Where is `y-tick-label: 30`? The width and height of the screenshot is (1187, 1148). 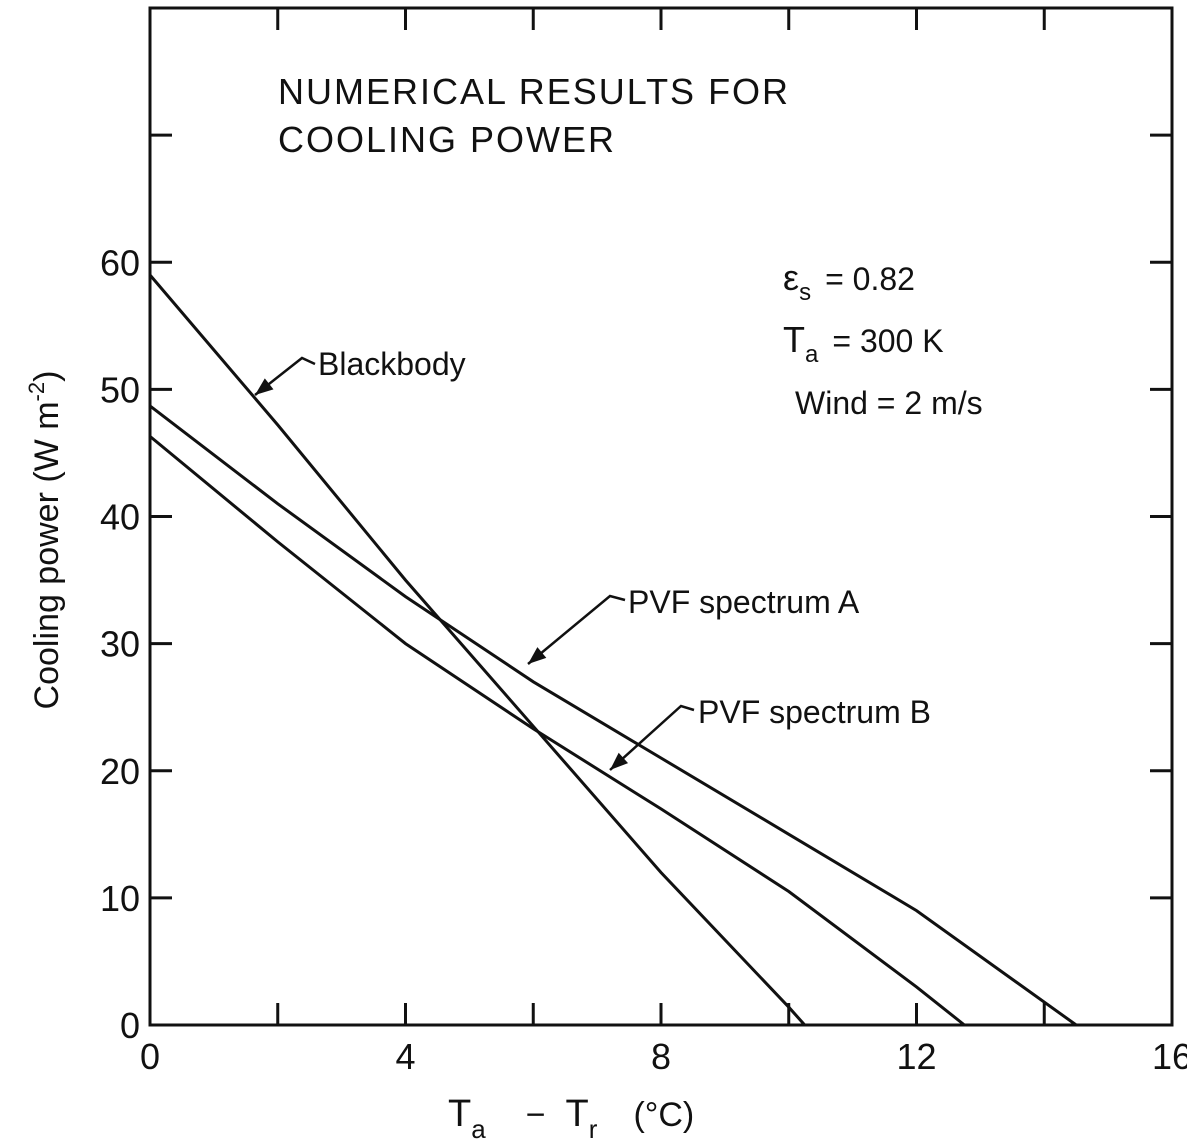
y-tick-label: 30 is located at coordinates (120, 644).